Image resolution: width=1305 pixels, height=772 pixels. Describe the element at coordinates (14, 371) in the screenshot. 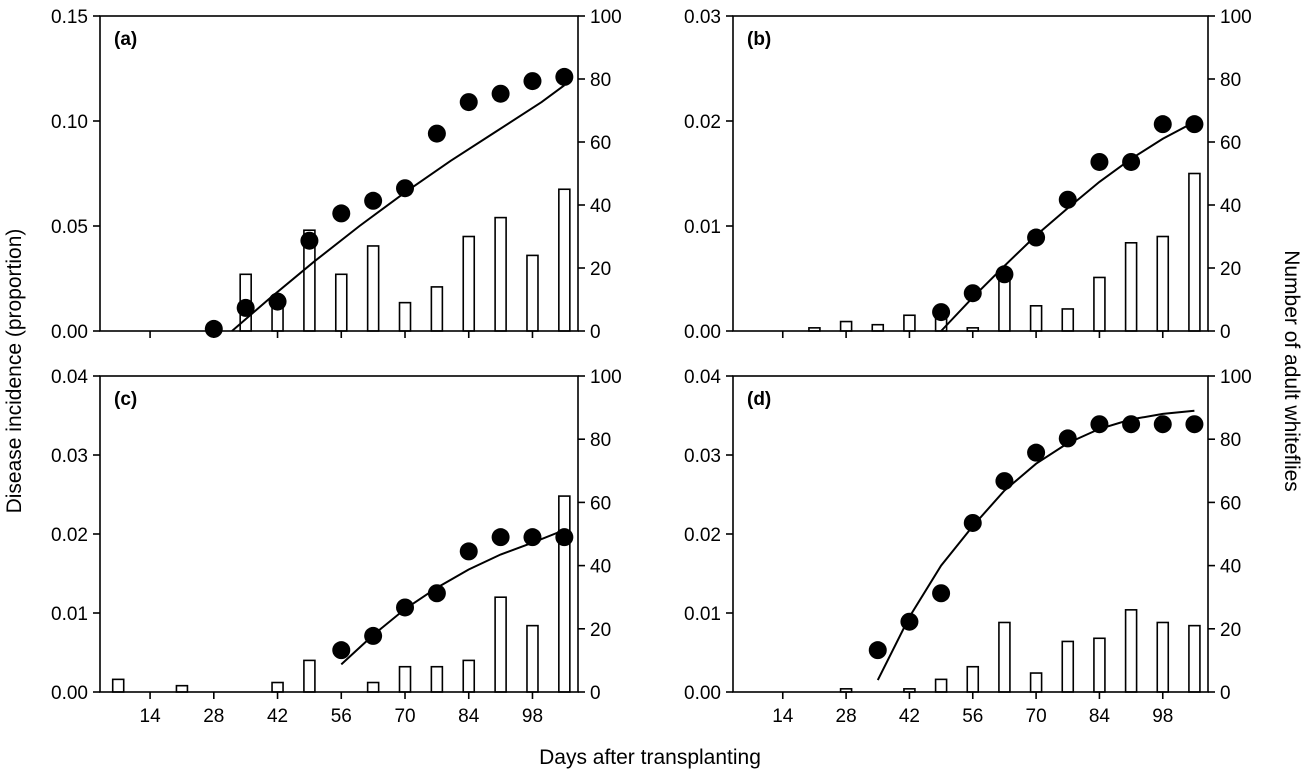

I see `y-axis-left-title: Disease incidence (proportion)` at that location.